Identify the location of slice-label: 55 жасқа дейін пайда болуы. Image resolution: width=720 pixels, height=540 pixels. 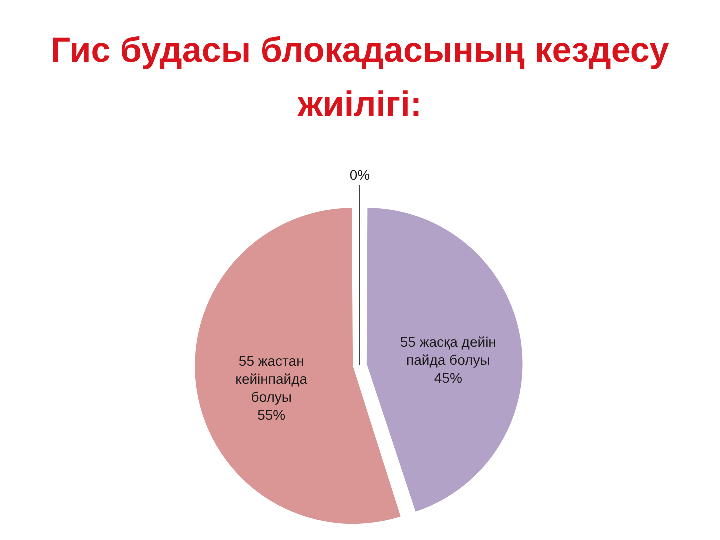
(448, 351).